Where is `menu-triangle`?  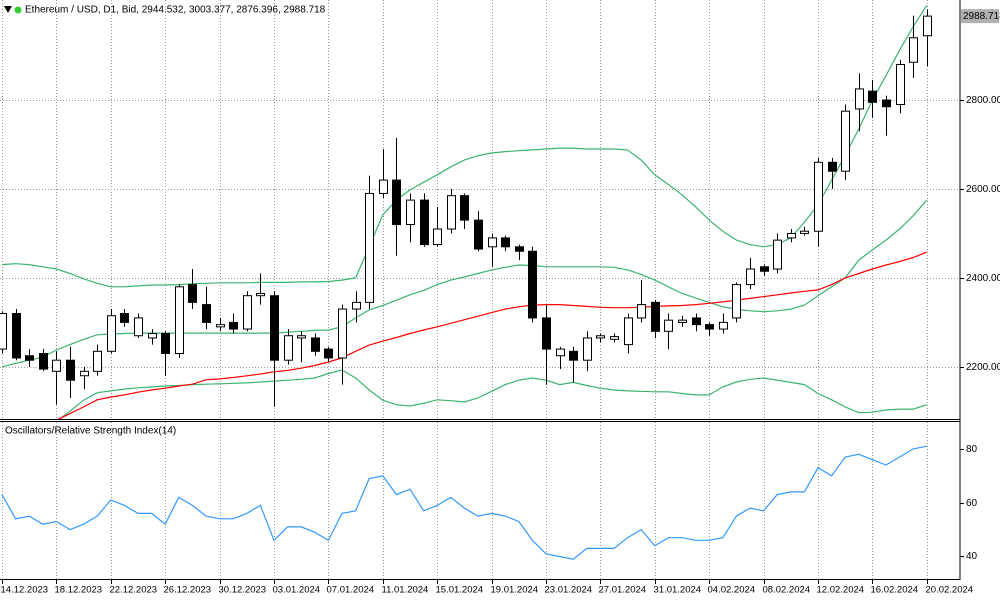 menu-triangle is located at coordinates (8, 9).